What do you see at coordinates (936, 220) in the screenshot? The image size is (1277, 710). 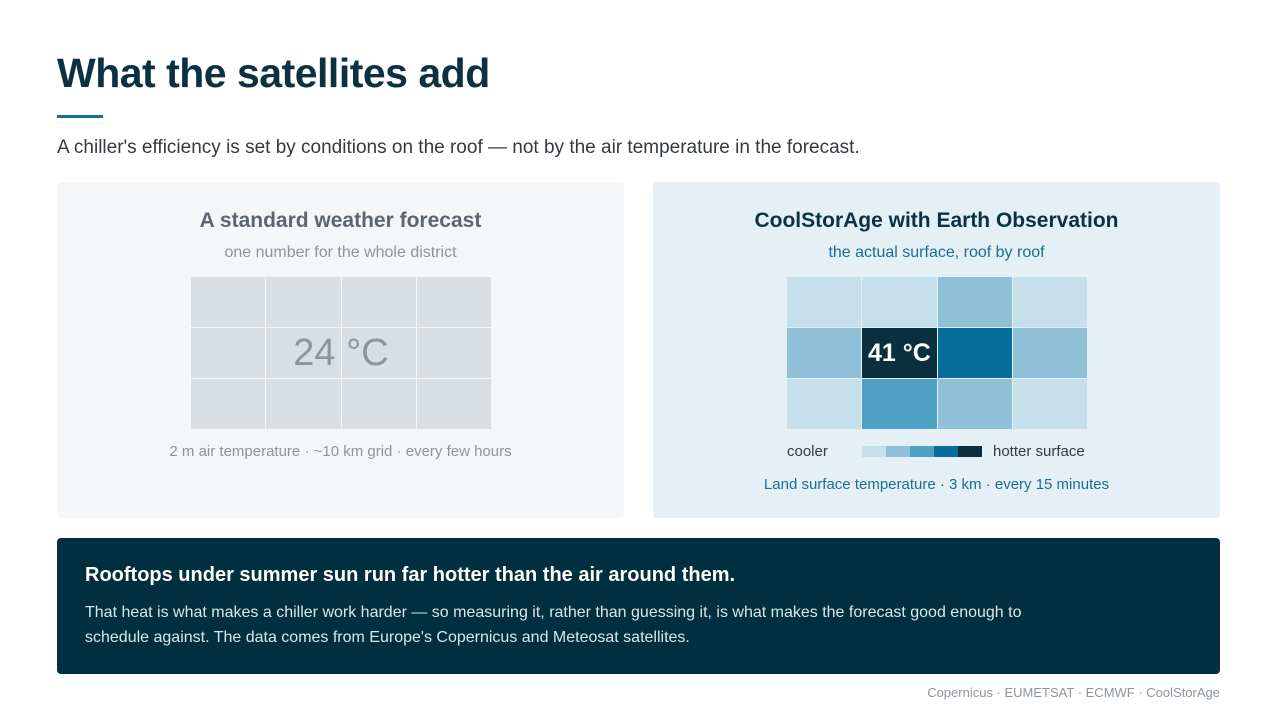 I see `panel-title: CoolStorAge with Earth Observation` at bounding box center [936, 220].